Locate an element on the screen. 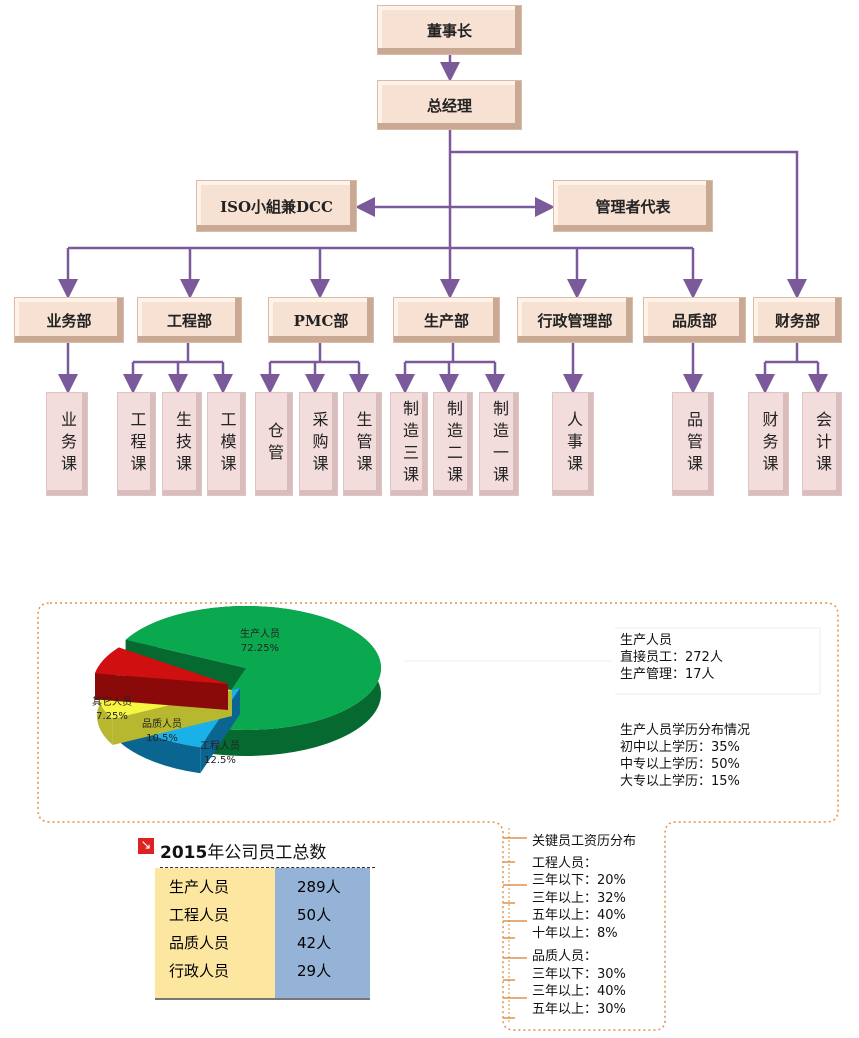 This screenshot has height=1038, width=859. education-info: 生产人员学历分布情况 初中以上学历：35% 中专以上学历：50% 大专以上学历：15% is located at coordinates (685, 756).